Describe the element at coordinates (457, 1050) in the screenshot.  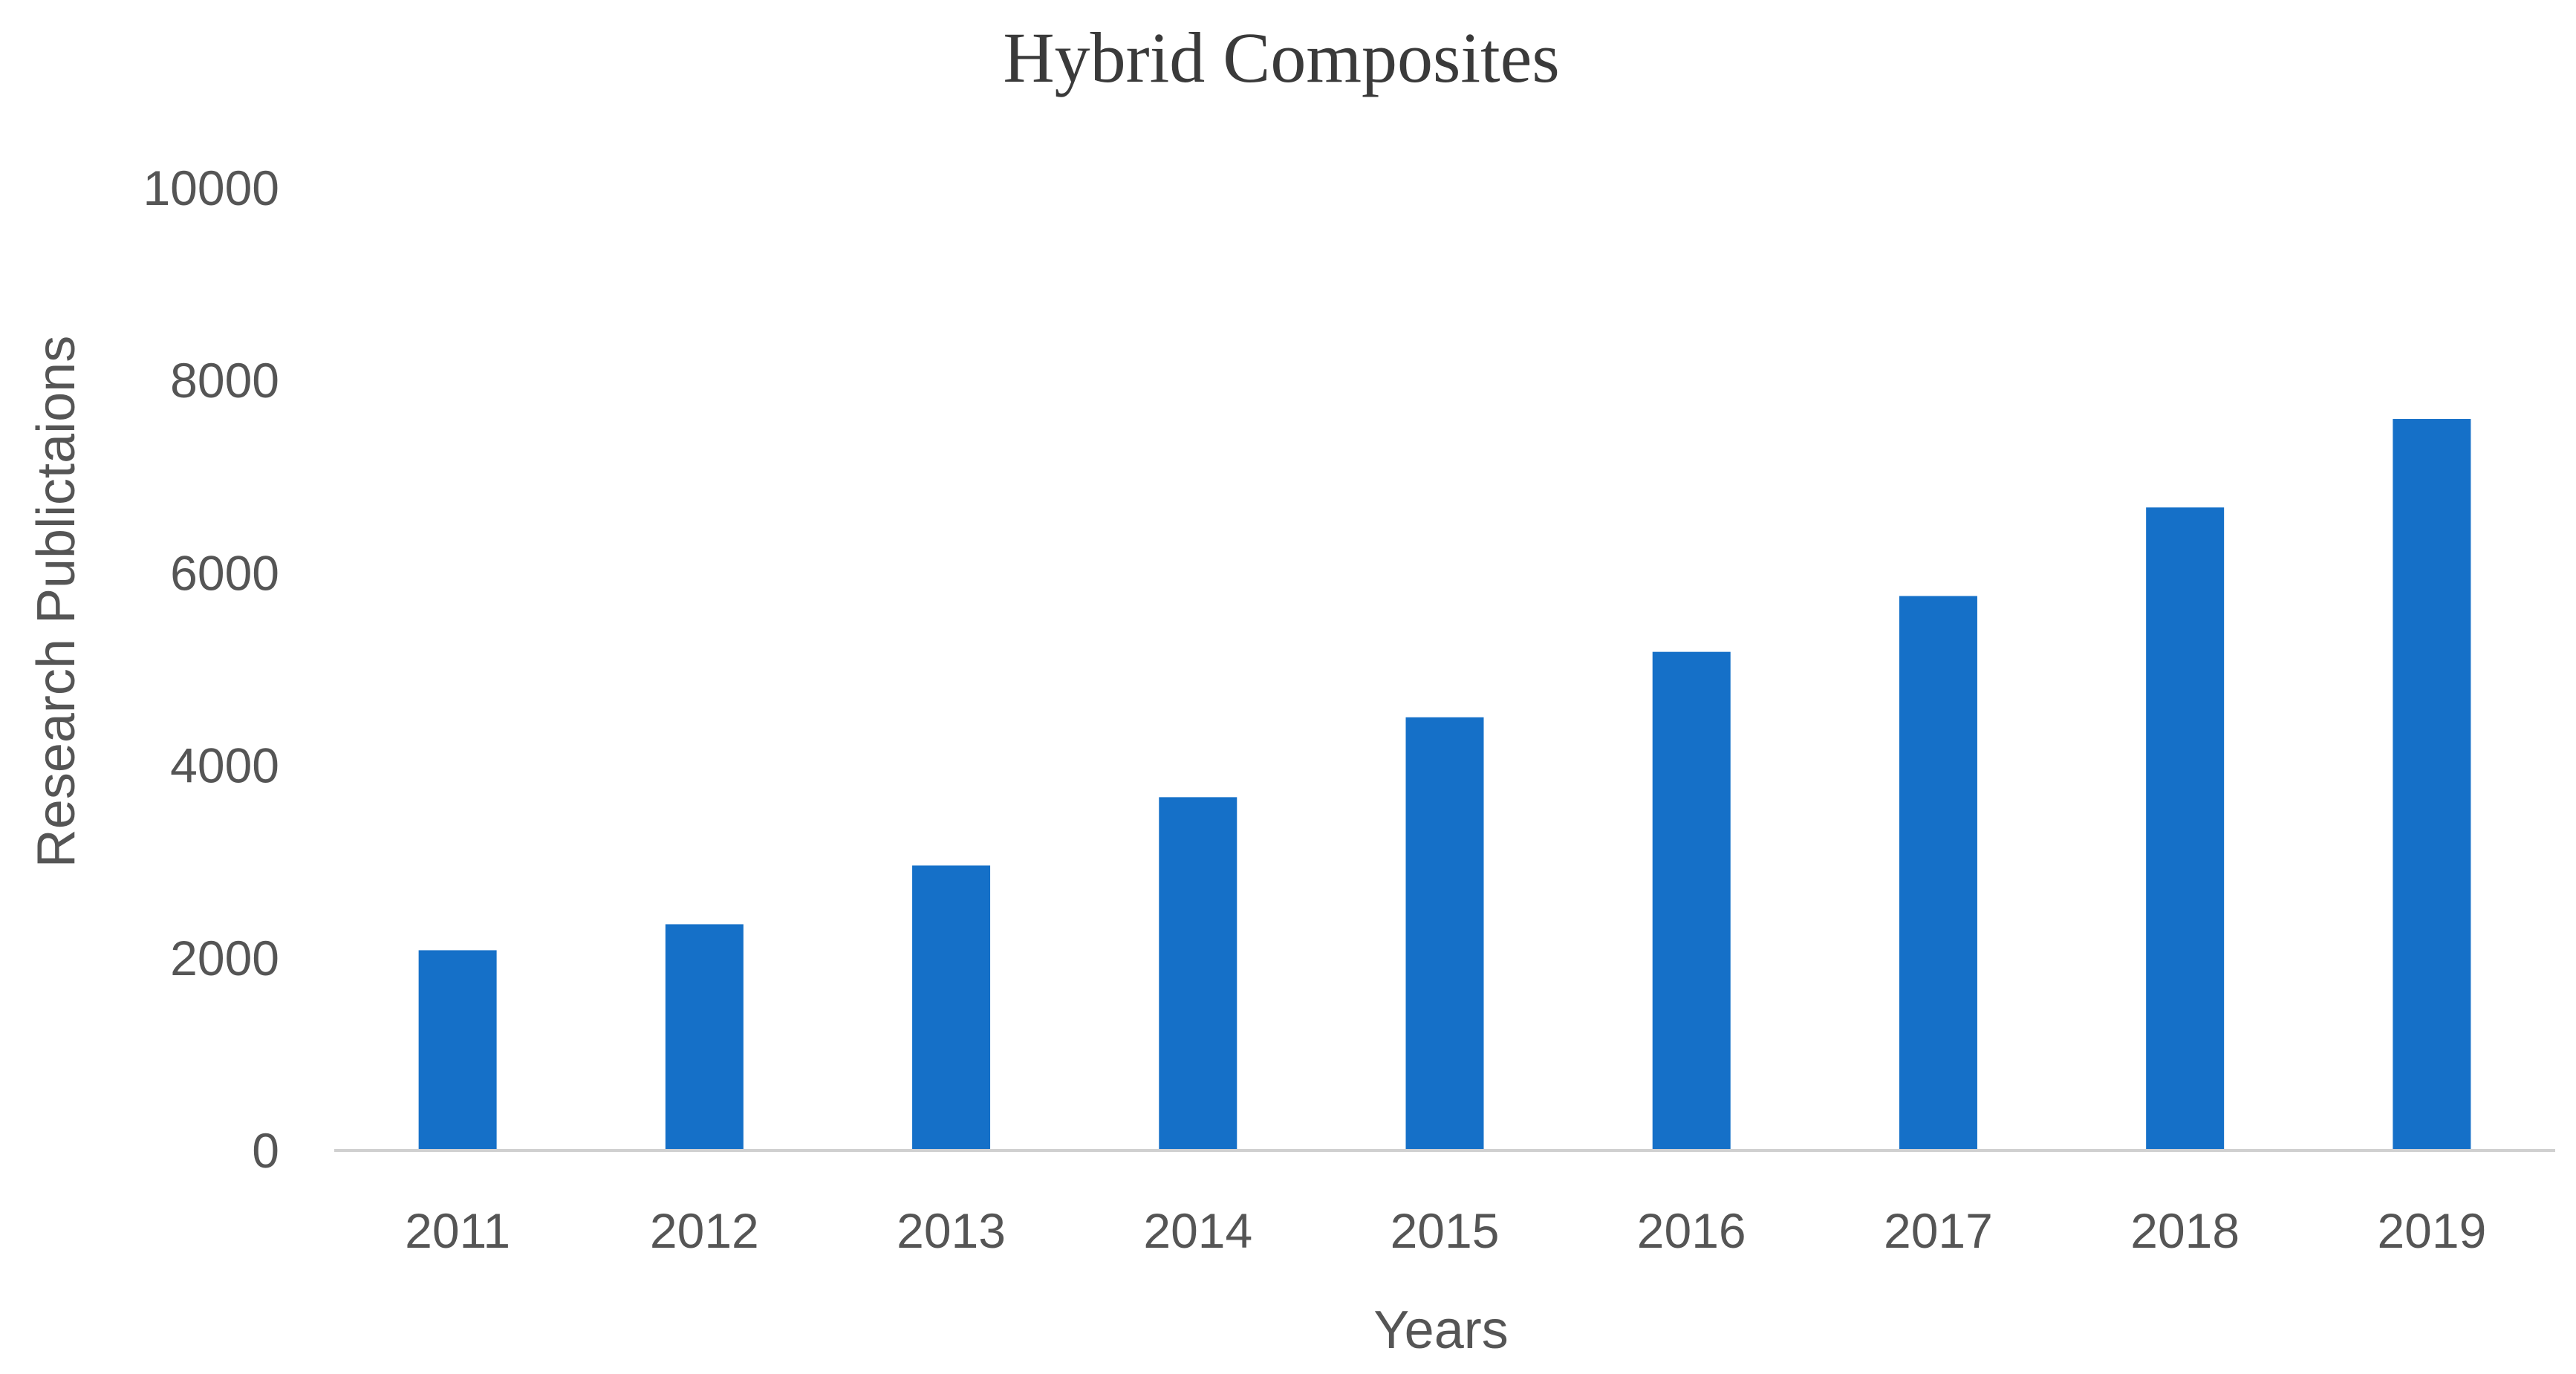
I see `bar-2011` at that location.